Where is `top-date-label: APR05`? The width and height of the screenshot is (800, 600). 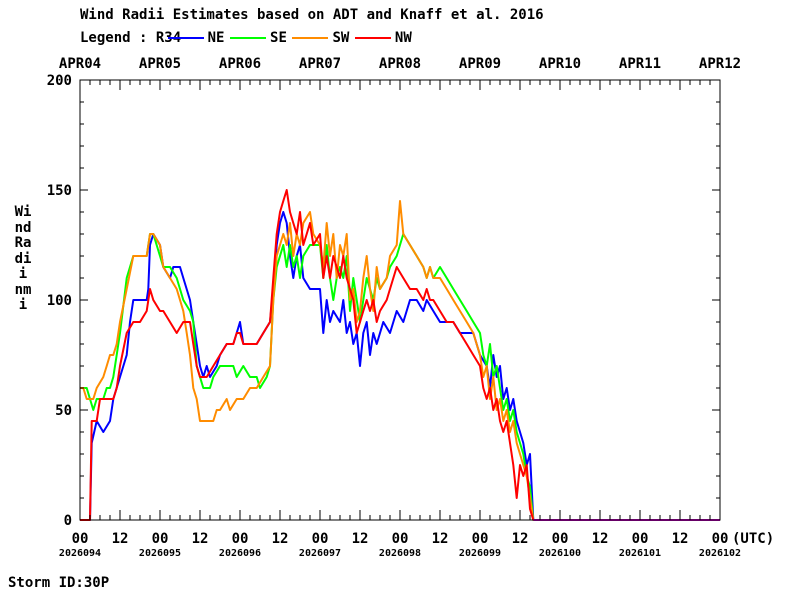 top-date-label: APR05 is located at coordinates (160, 64).